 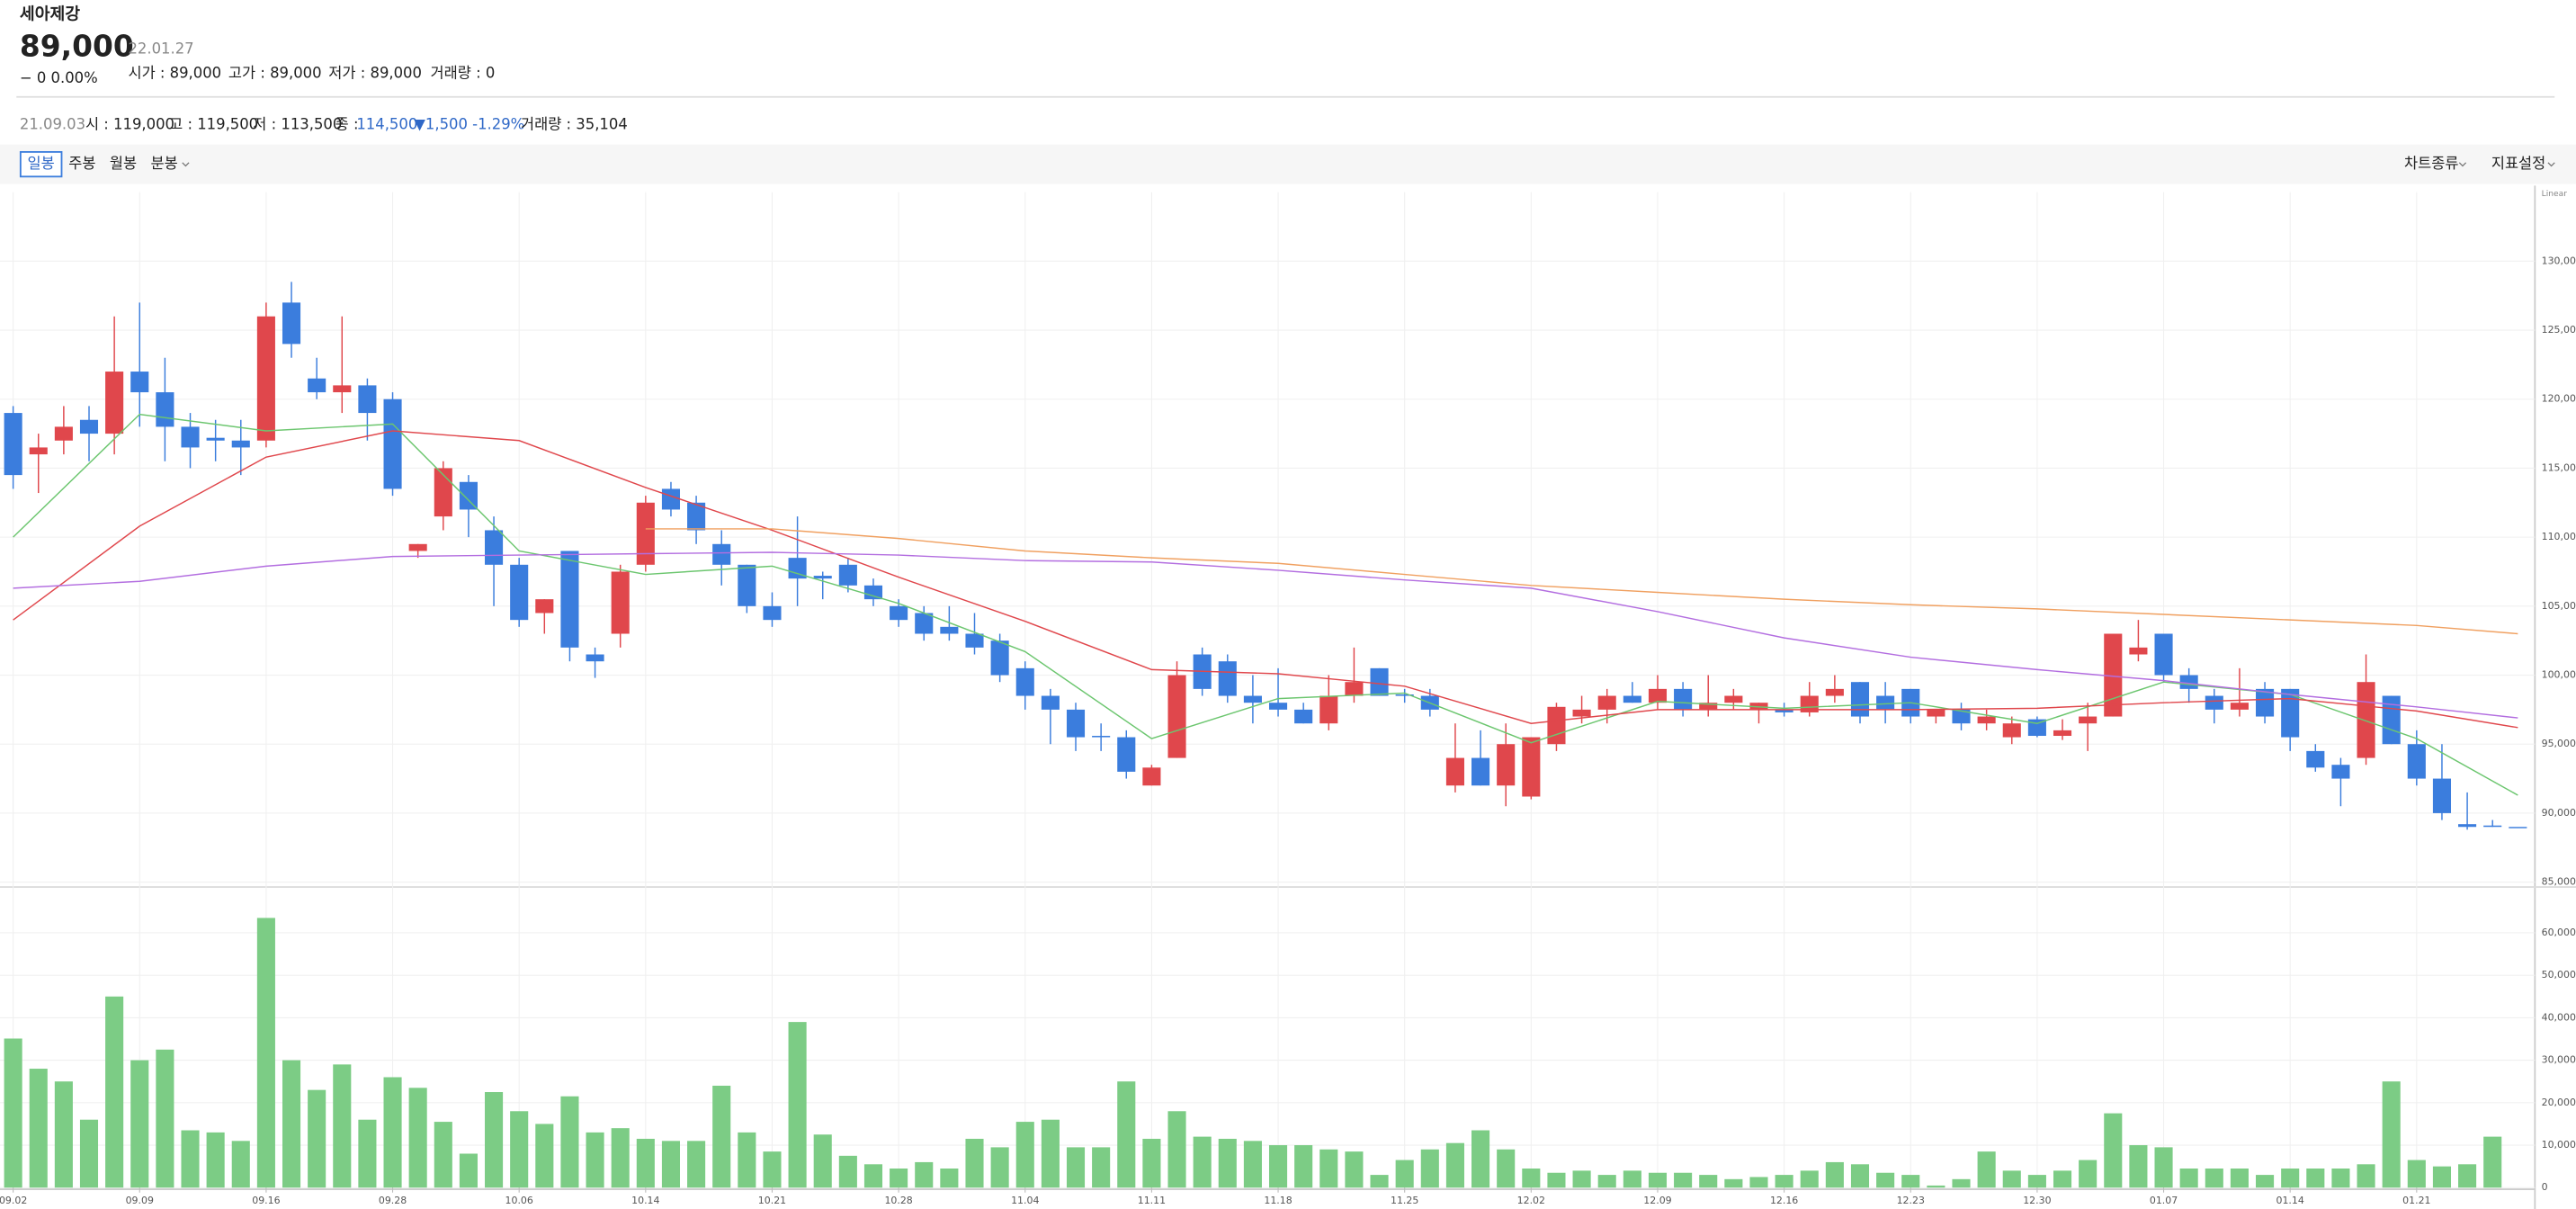 I want to click on period-button: 일봉, so click(x=41, y=163).